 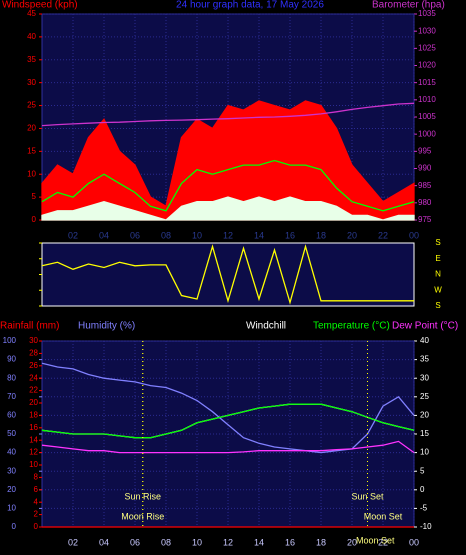 What do you see at coordinates (427, 65) in the screenshot?
I see `y2-tick-label: 1020` at bounding box center [427, 65].